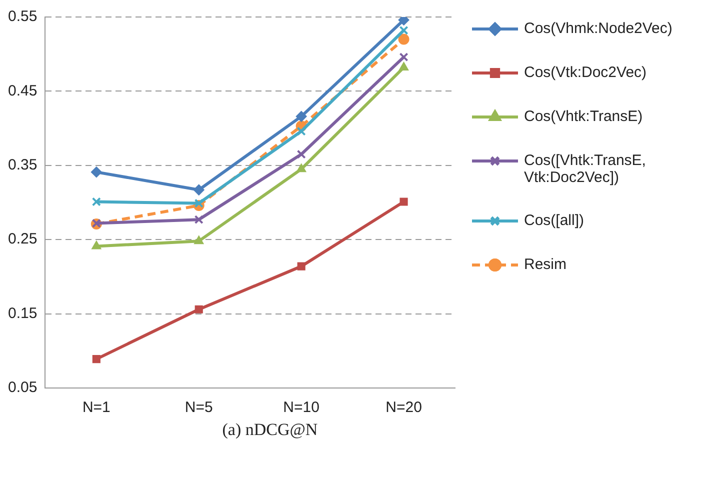  I want to click on text: (a) nDCG@N, so click(270, 430).